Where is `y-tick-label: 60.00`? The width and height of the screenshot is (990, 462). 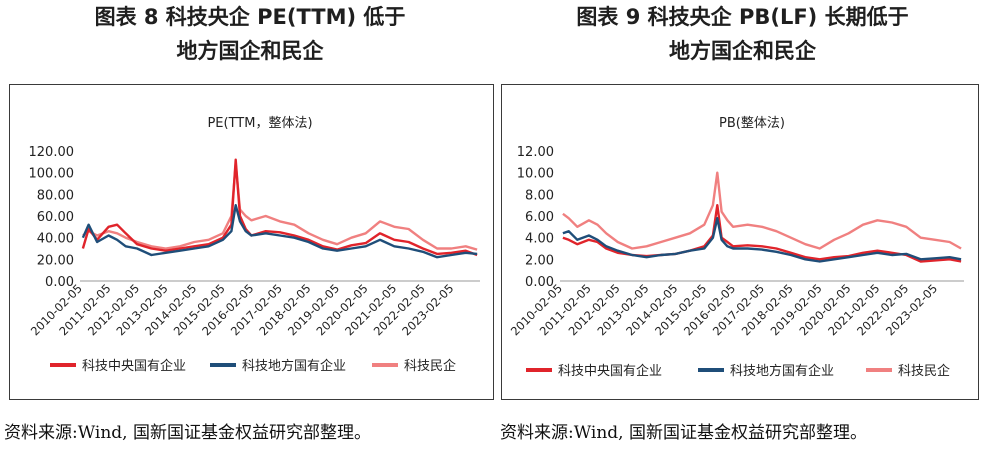 y-tick-label: 60.00 is located at coordinates (55, 217).